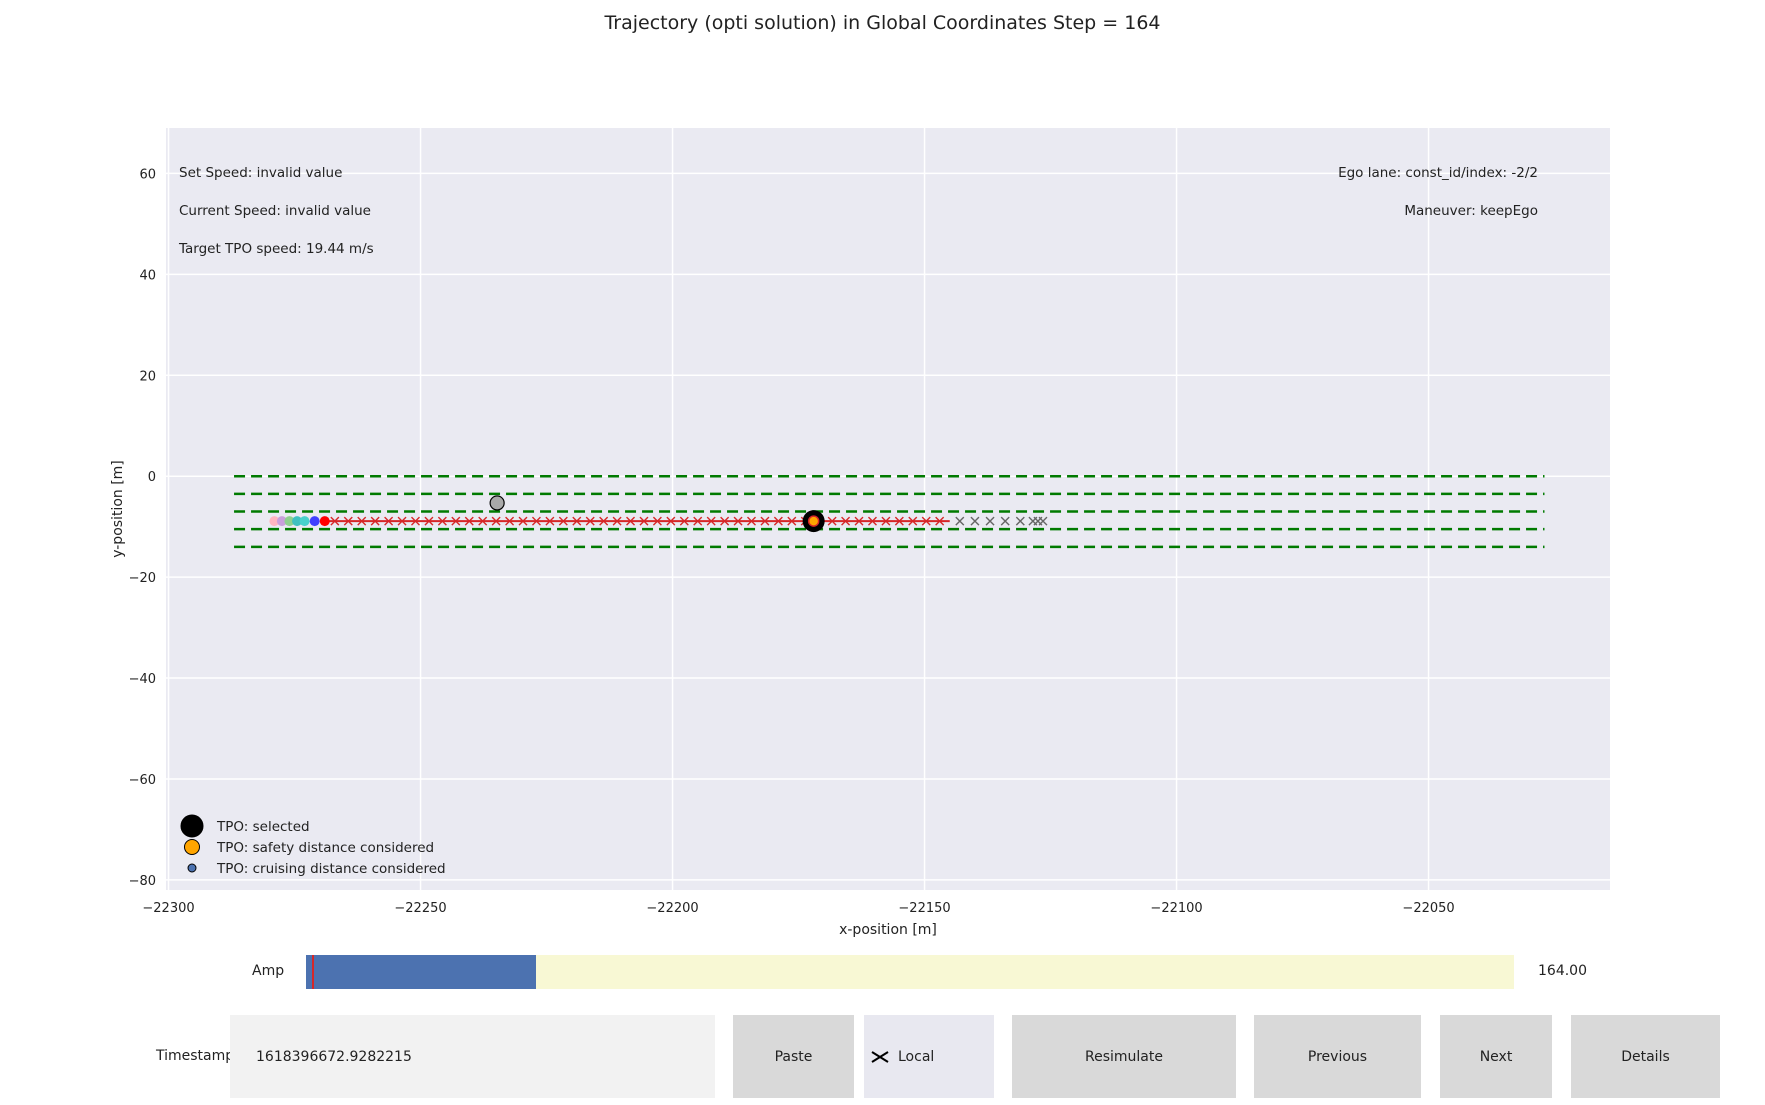 The image size is (1765, 1105). What do you see at coordinates (1176, 908) in the screenshot?
I see `x-tick-label: −22100` at bounding box center [1176, 908].